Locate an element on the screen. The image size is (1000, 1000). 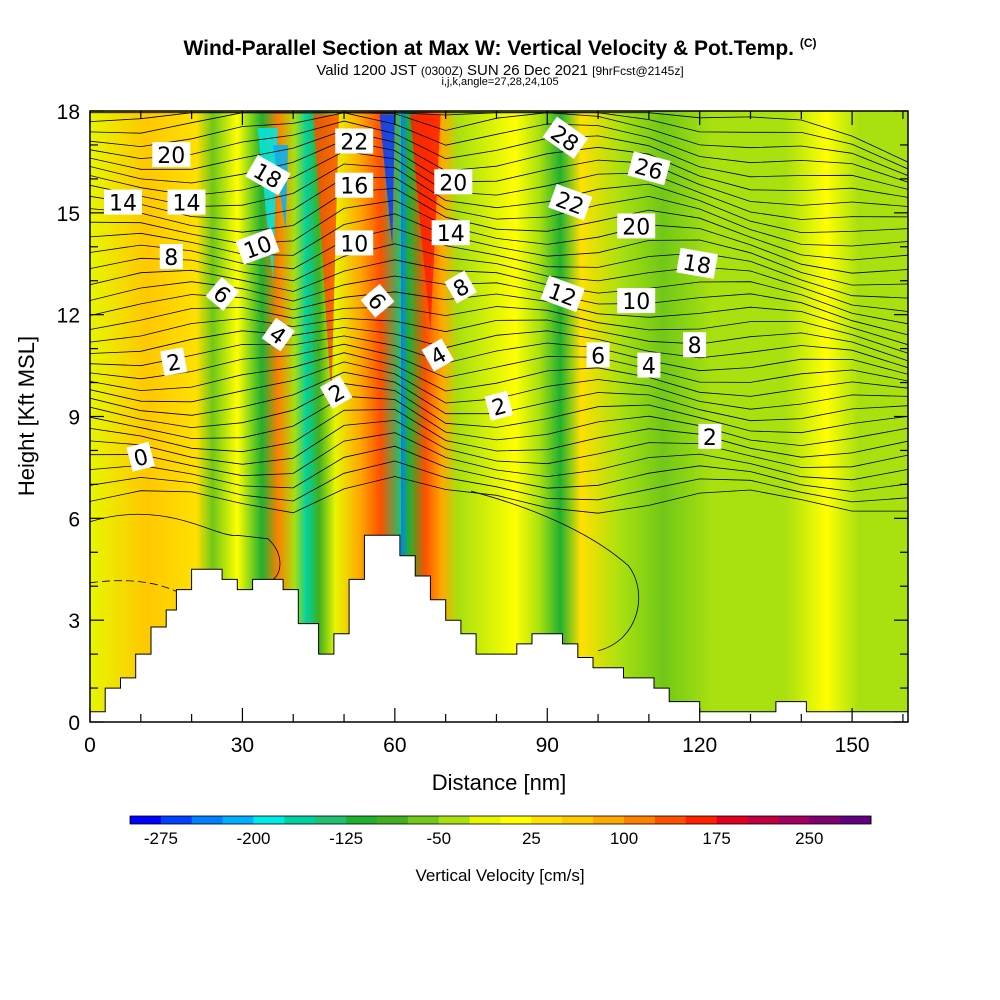
x-tick-label: 120 is located at coordinates (699, 745).